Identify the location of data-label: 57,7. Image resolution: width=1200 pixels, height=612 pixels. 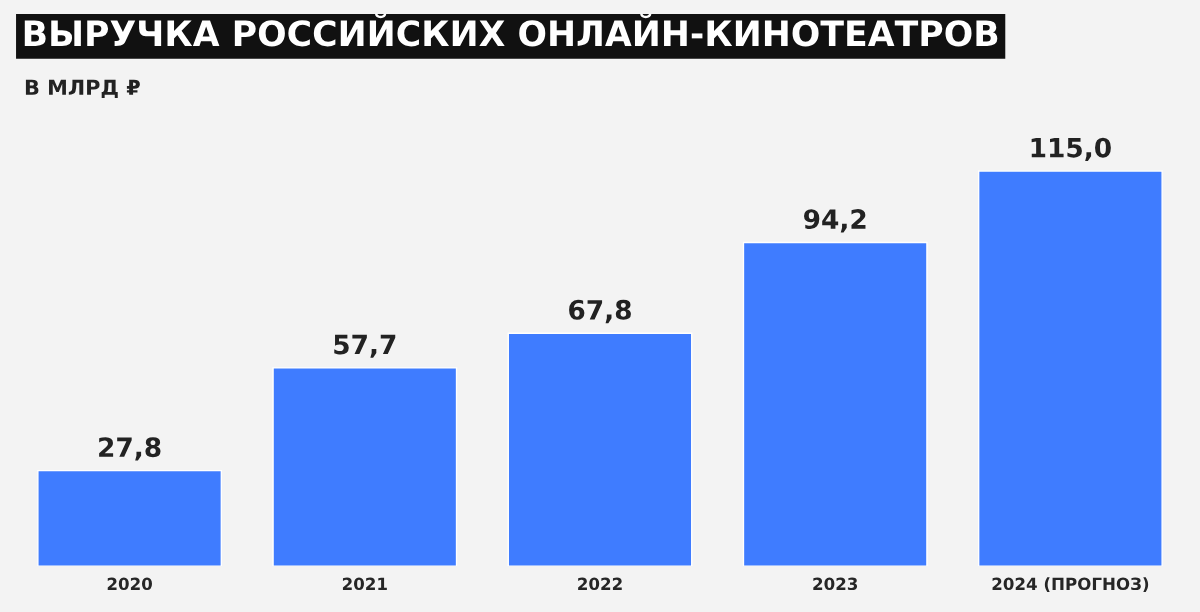
(365, 346).